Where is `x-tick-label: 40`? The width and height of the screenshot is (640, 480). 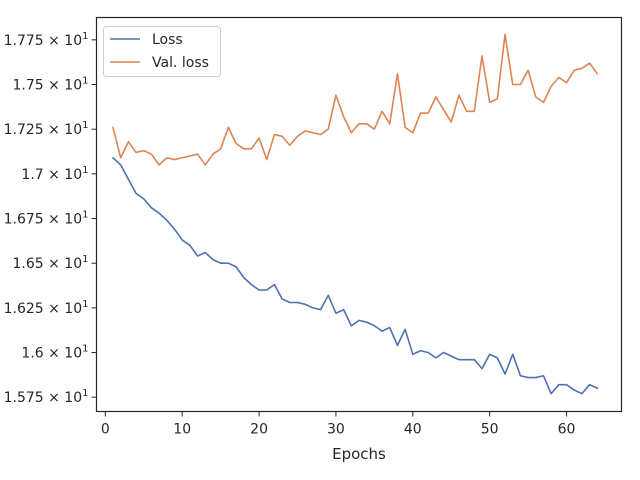 x-tick-label: 40 is located at coordinates (413, 430).